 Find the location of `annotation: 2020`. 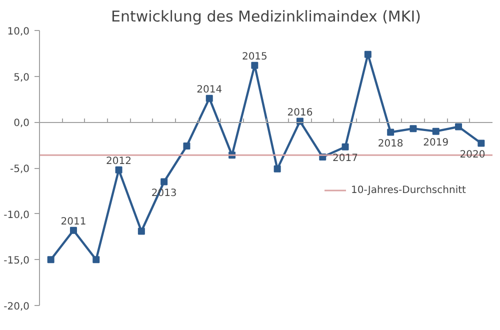

annotation: 2020 is located at coordinates (473, 154).